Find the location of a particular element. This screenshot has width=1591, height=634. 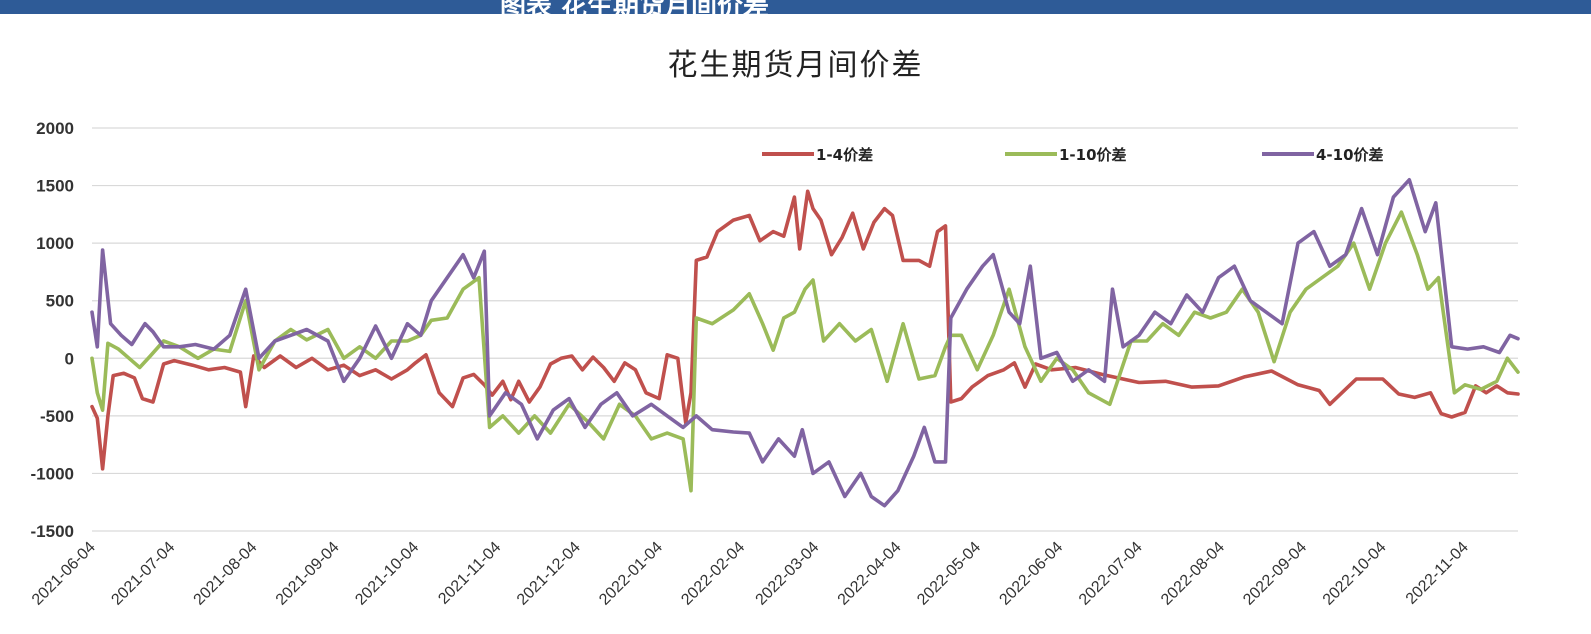

banner-text: 图表 花生期货月间价差 is located at coordinates (634, 7).